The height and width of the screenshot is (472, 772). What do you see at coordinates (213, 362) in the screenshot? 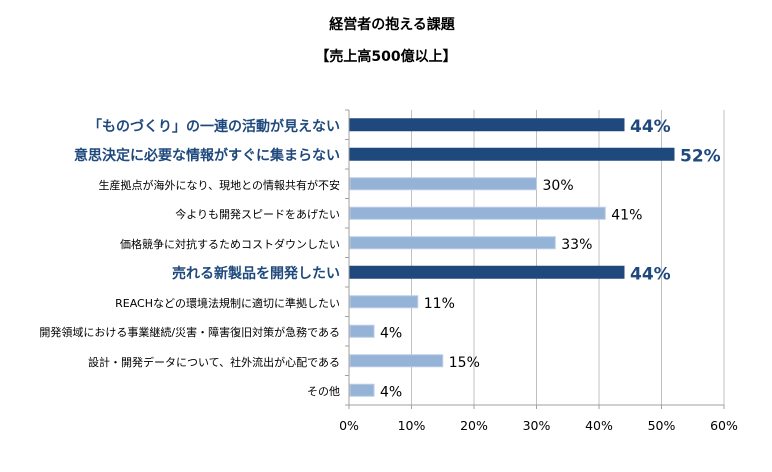
I see `category-label: 設計・開発データについて、社外流出が心配である` at bounding box center [213, 362].